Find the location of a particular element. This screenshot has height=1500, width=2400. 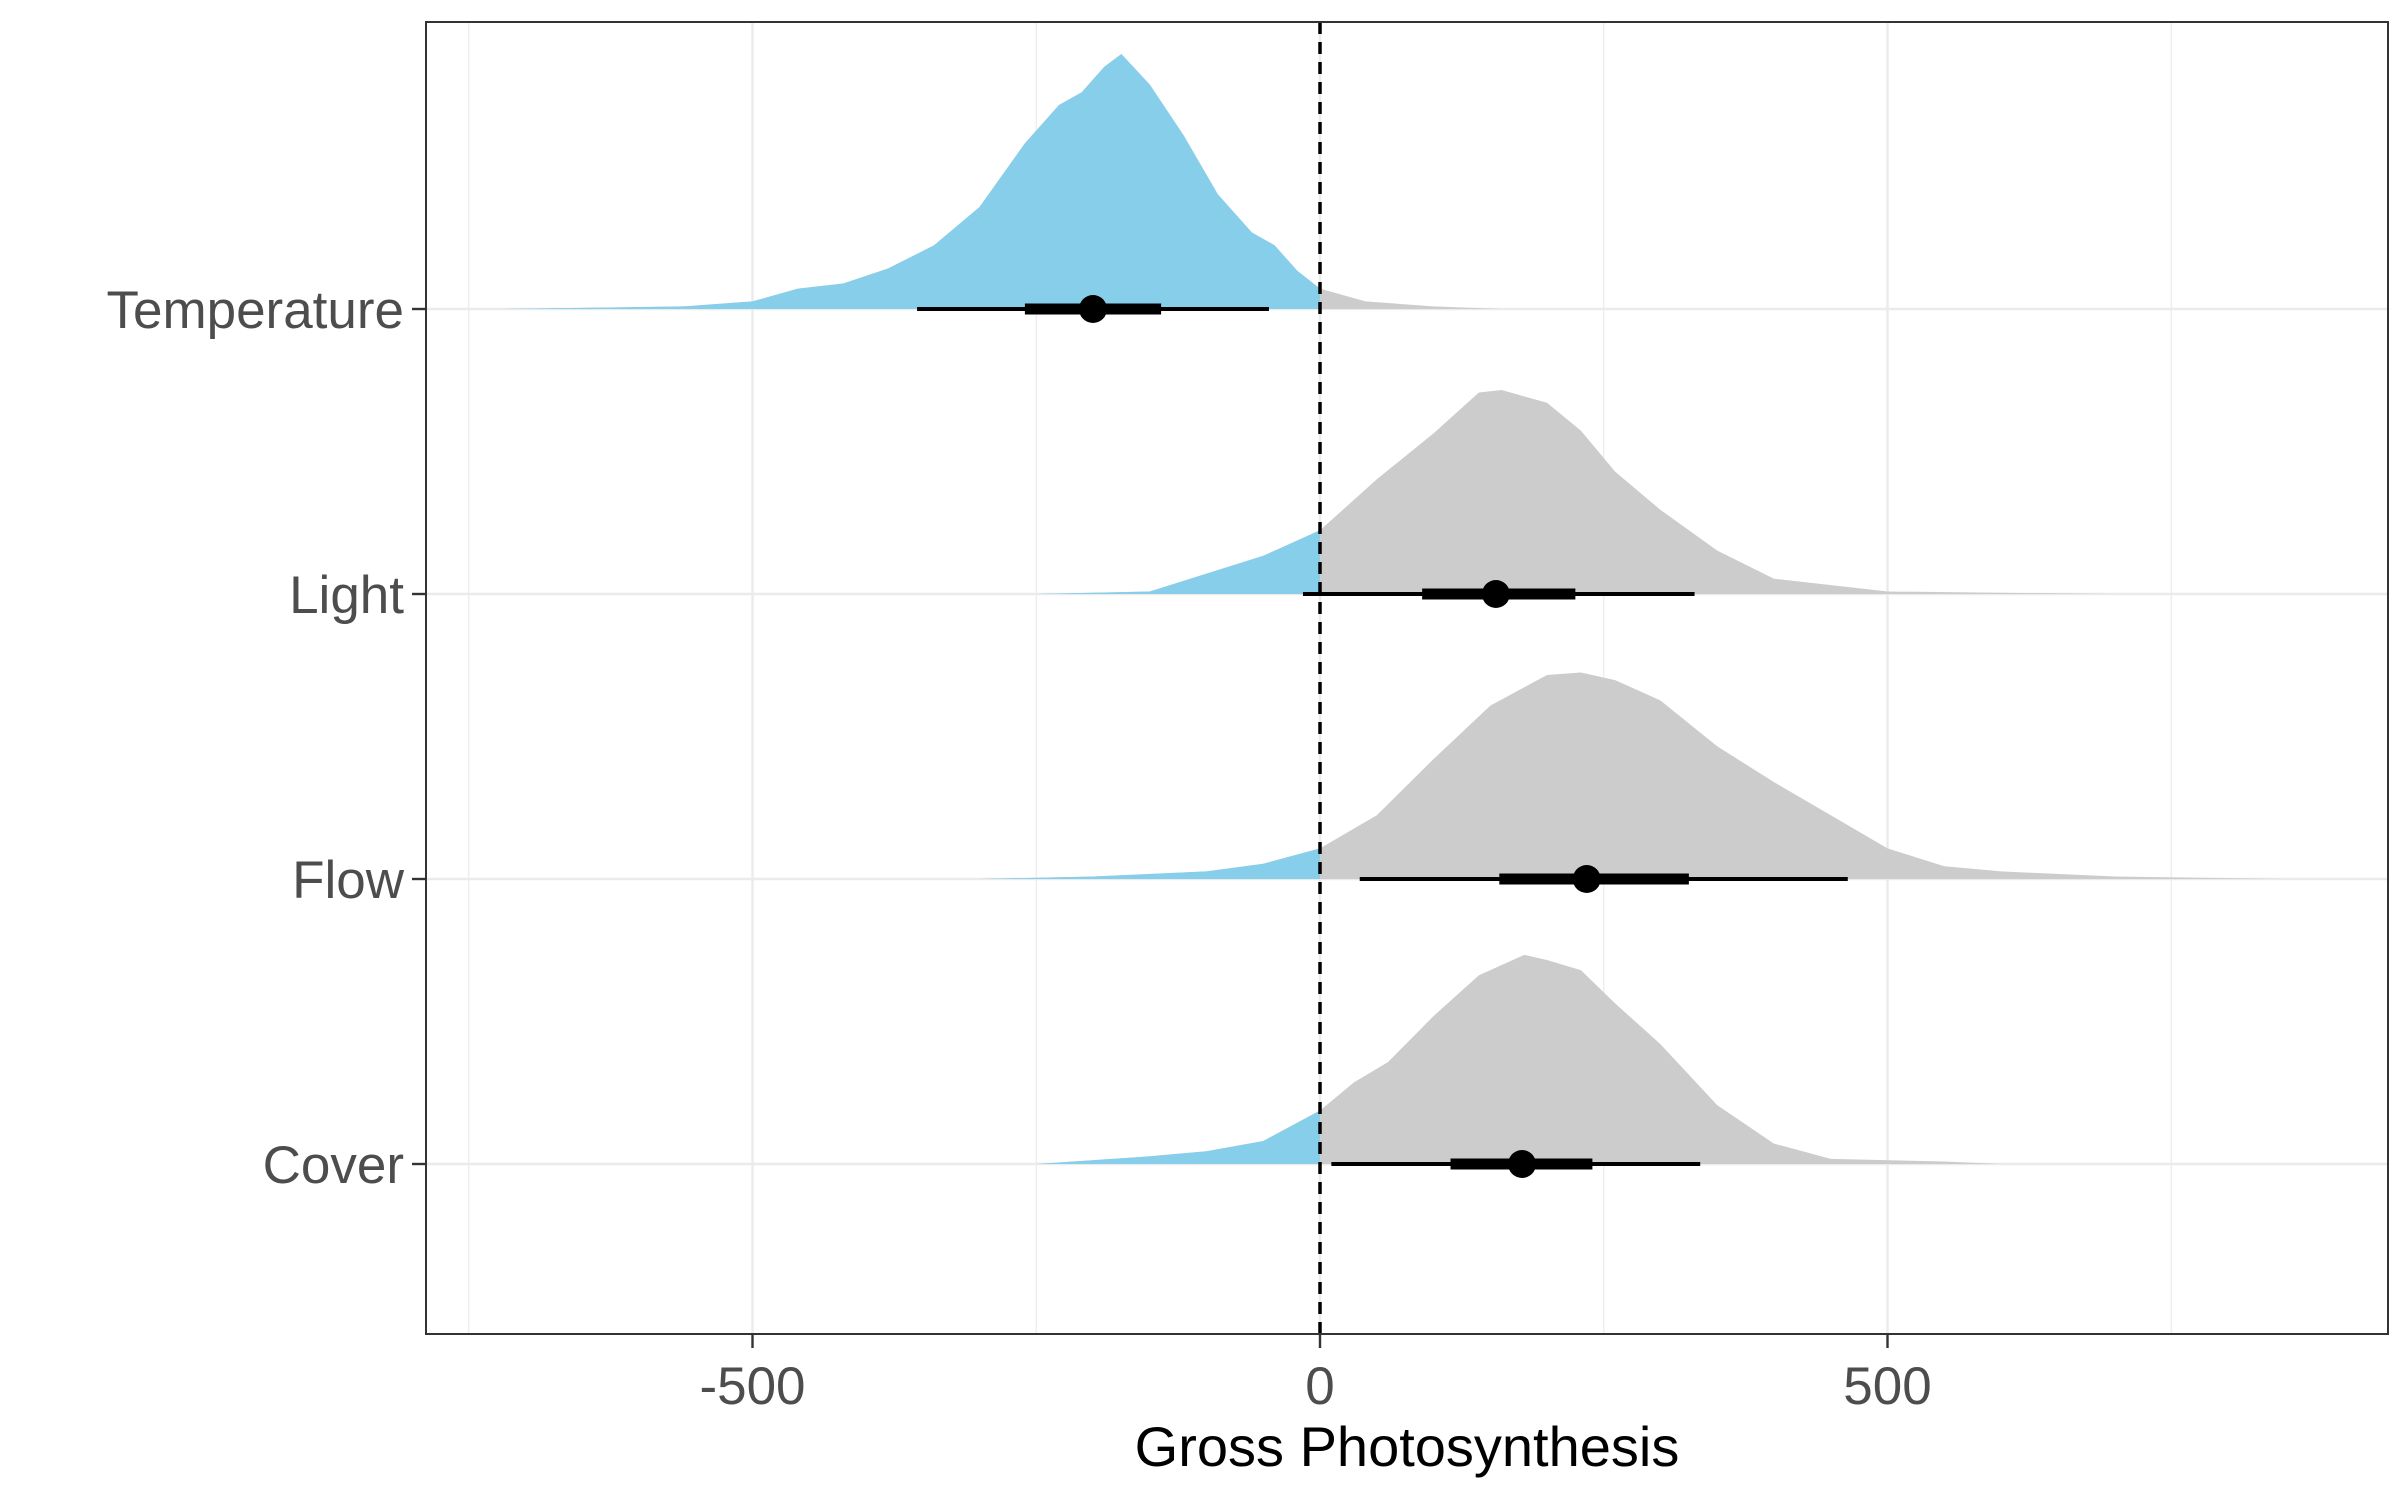

y-axis: Temperature Light Flow Cover is located at coordinates (266, 738).